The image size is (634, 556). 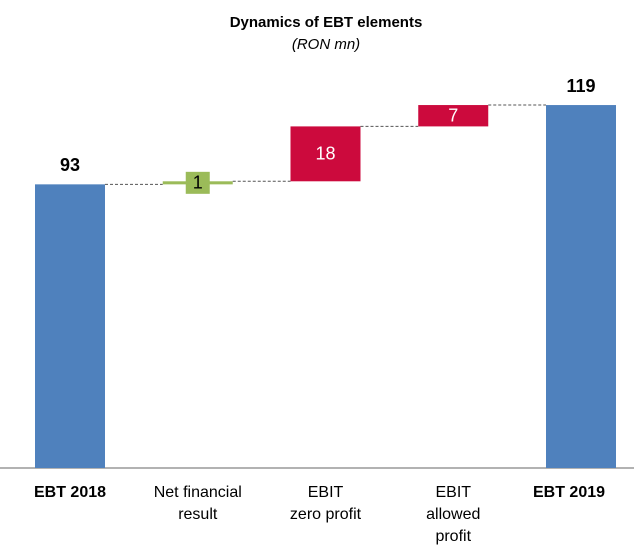 What do you see at coordinates (325, 503) in the screenshot?
I see `x-tick-label: EBIT zero profit` at bounding box center [325, 503].